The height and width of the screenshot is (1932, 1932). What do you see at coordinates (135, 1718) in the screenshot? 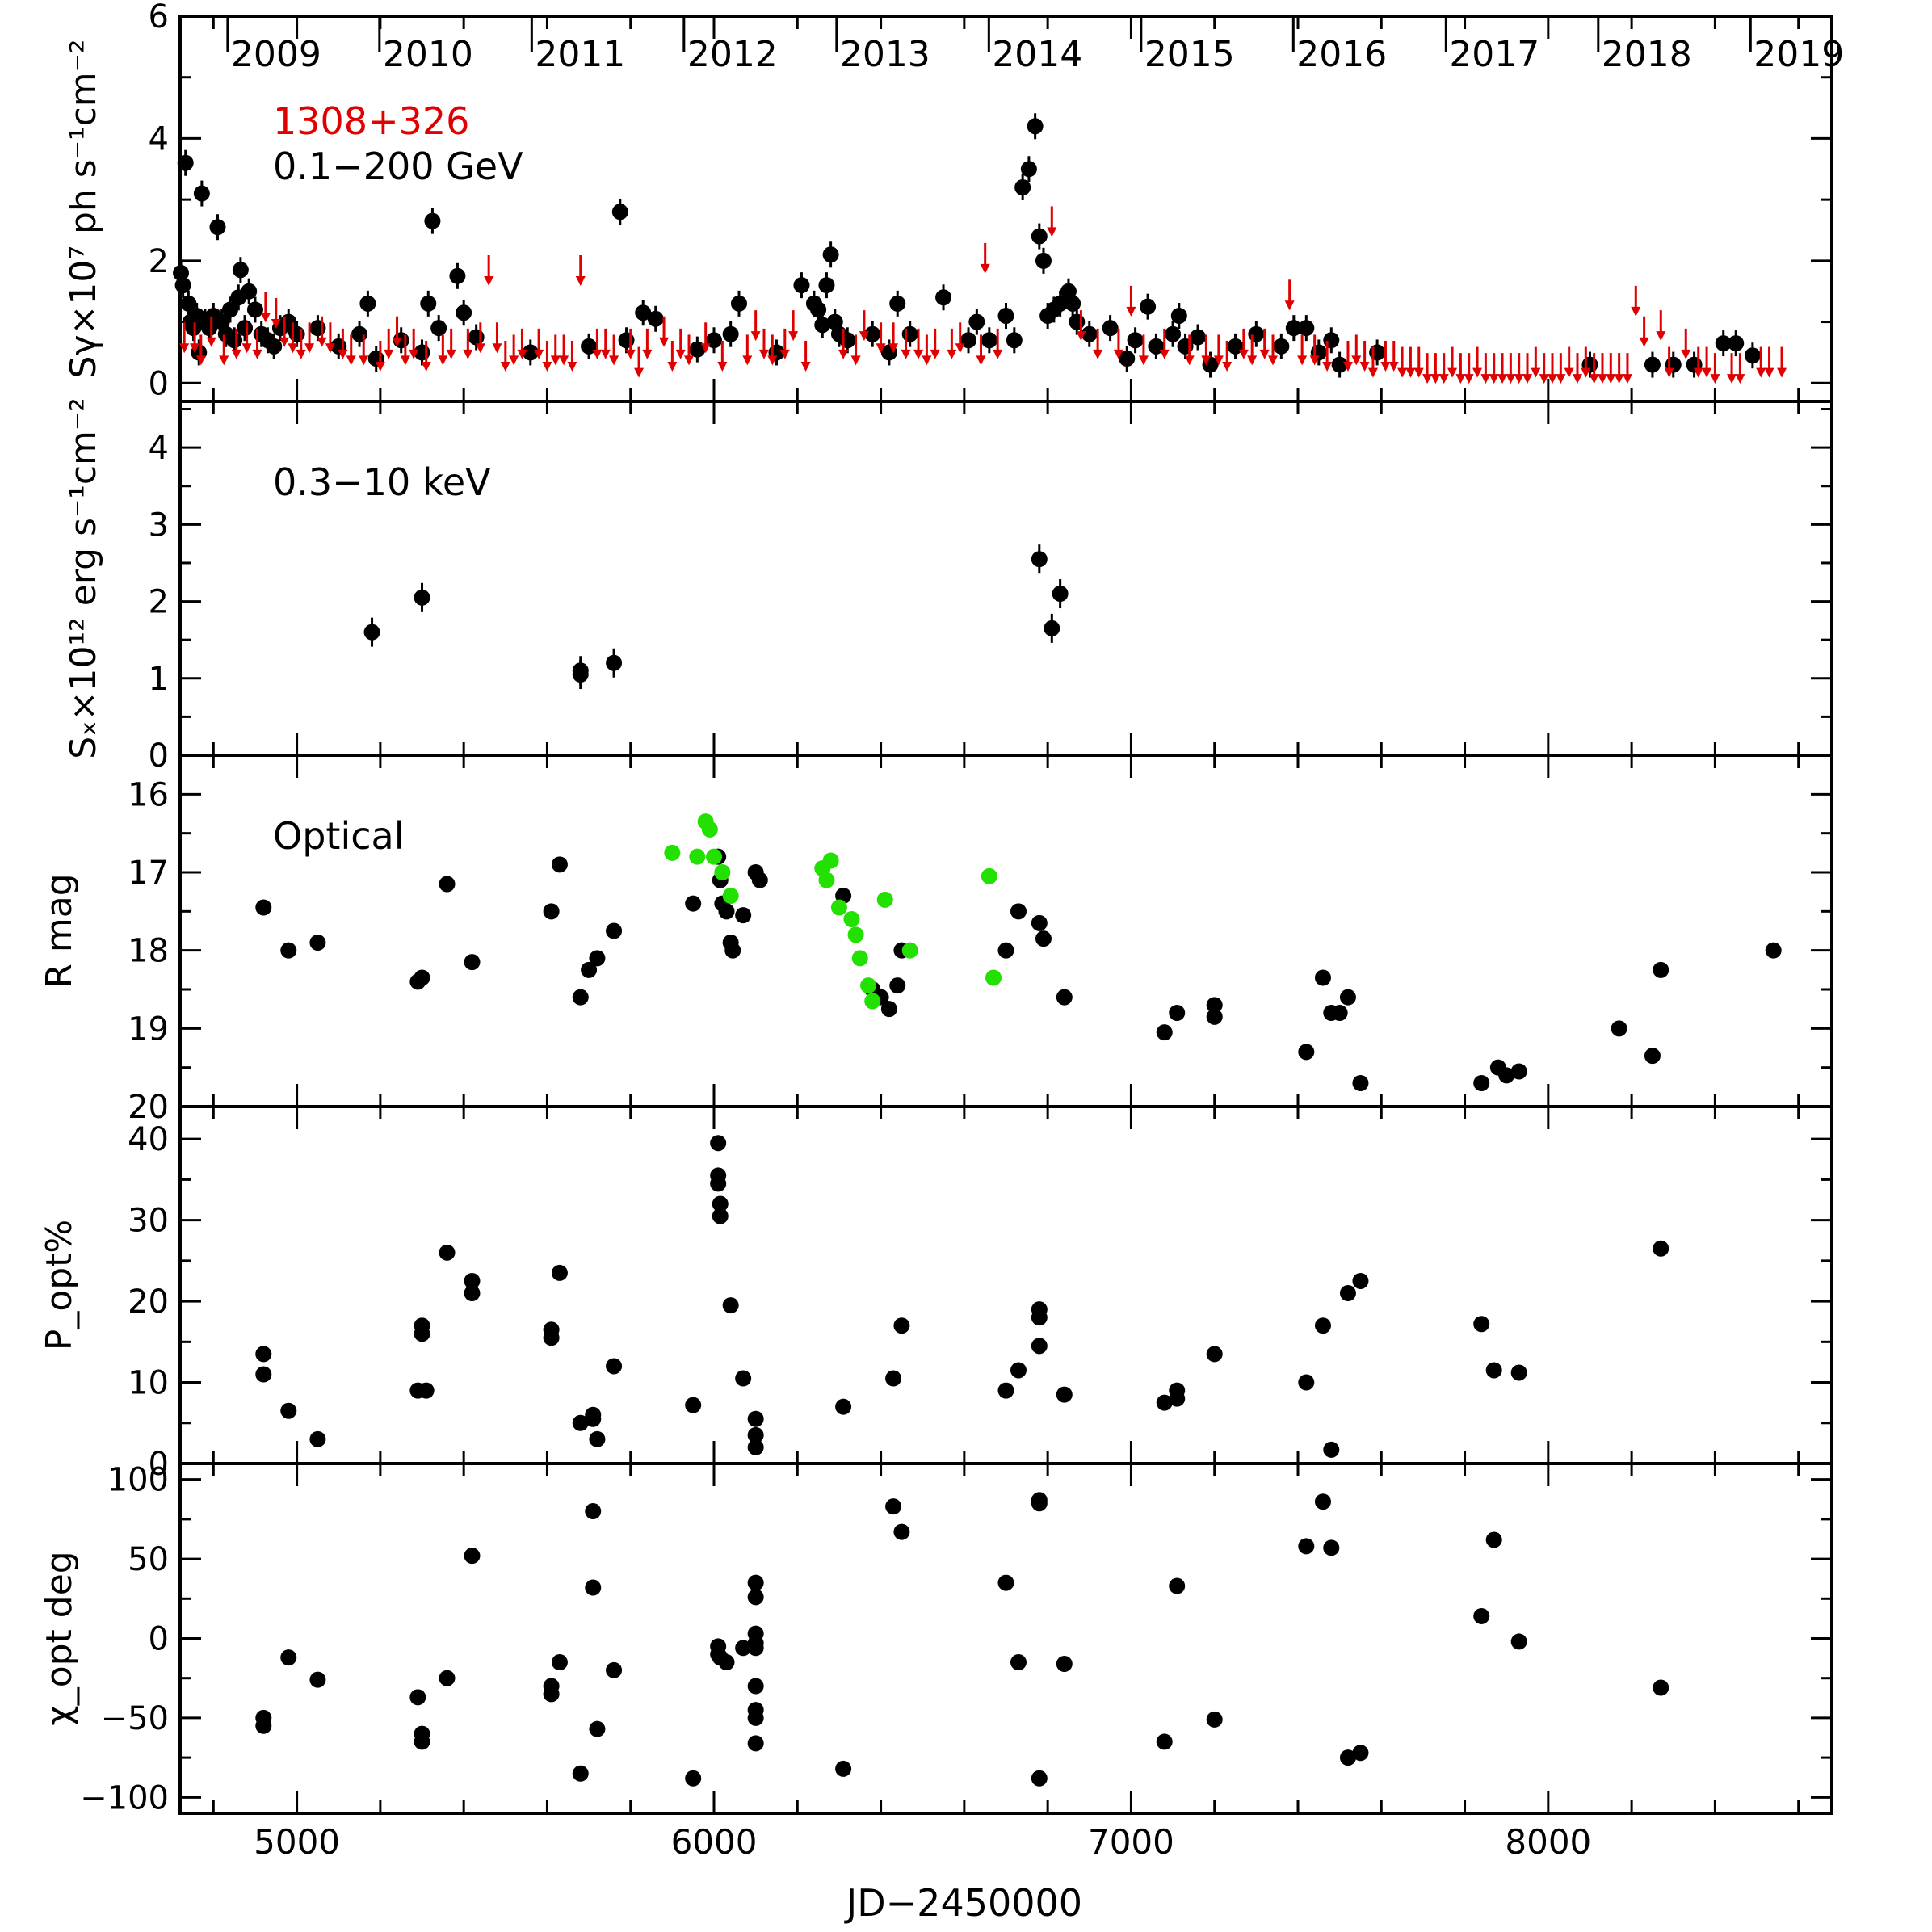
I see `y-tick-label: −50` at bounding box center [135, 1718].